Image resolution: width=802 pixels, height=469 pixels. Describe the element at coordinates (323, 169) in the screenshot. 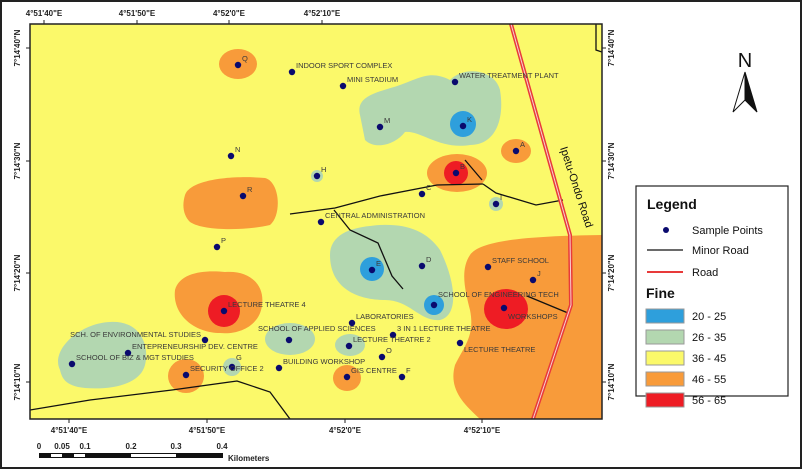

I see `sample-point-label: H` at that location.